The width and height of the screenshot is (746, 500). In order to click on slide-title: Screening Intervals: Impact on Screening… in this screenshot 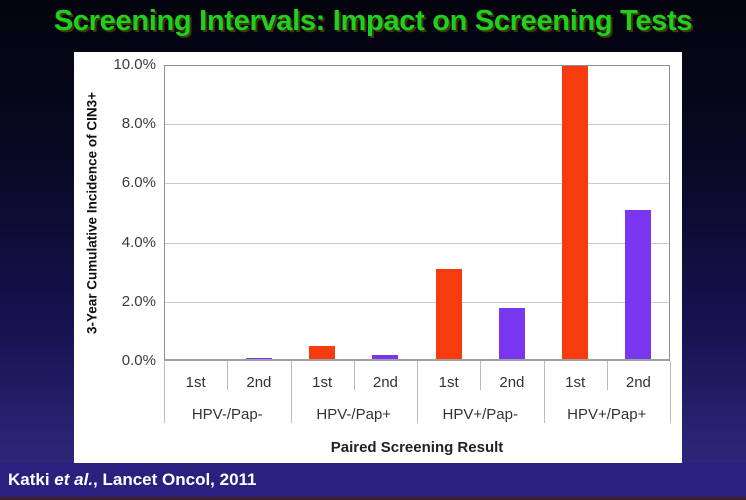, I will do `click(373, 21)`.